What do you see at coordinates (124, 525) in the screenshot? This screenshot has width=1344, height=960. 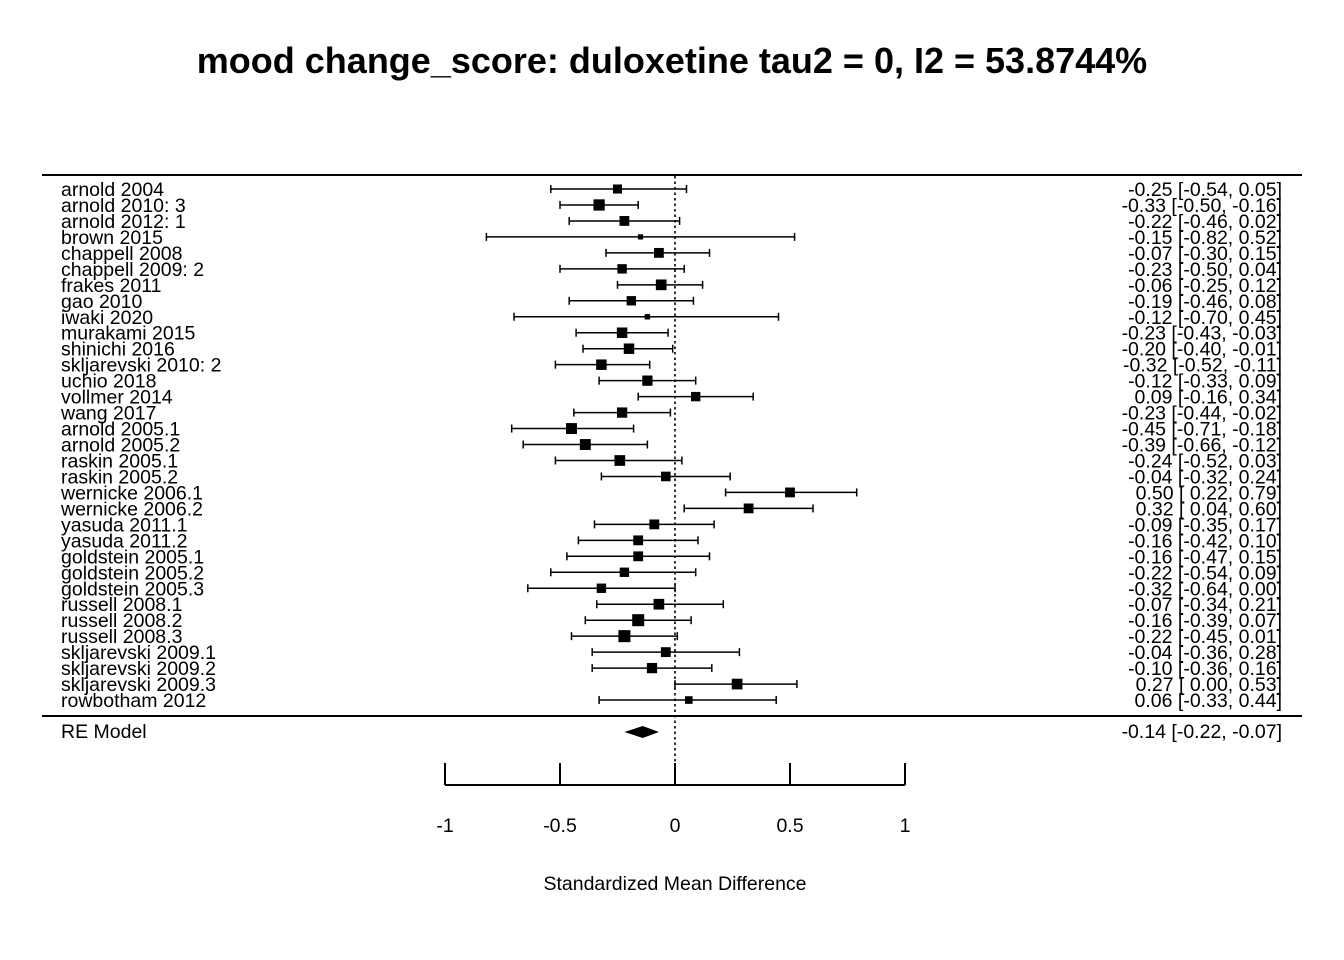 I see `study-label: yasuda 2011.1` at bounding box center [124, 525].